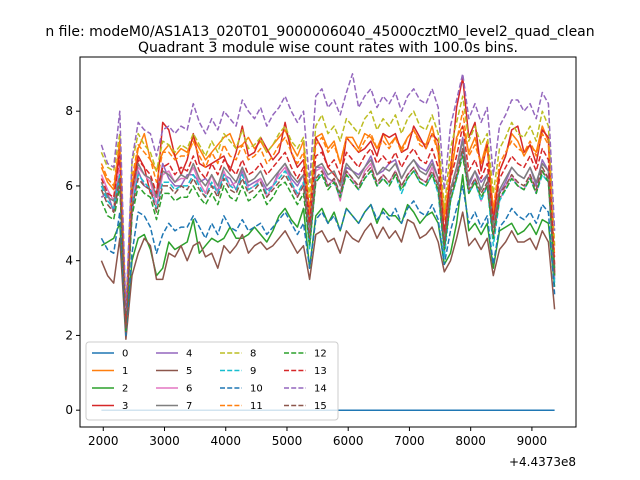 This screenshot has width=640, height=480. I want to click on legend-box, so click(212, 381).